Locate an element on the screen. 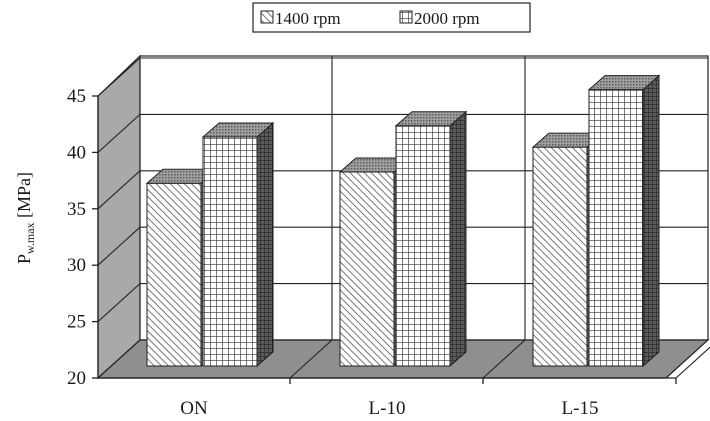 The height and width of the screenshot is (421, 710). bar-l-15-2000-rpm is located at coordinates (624, 221).